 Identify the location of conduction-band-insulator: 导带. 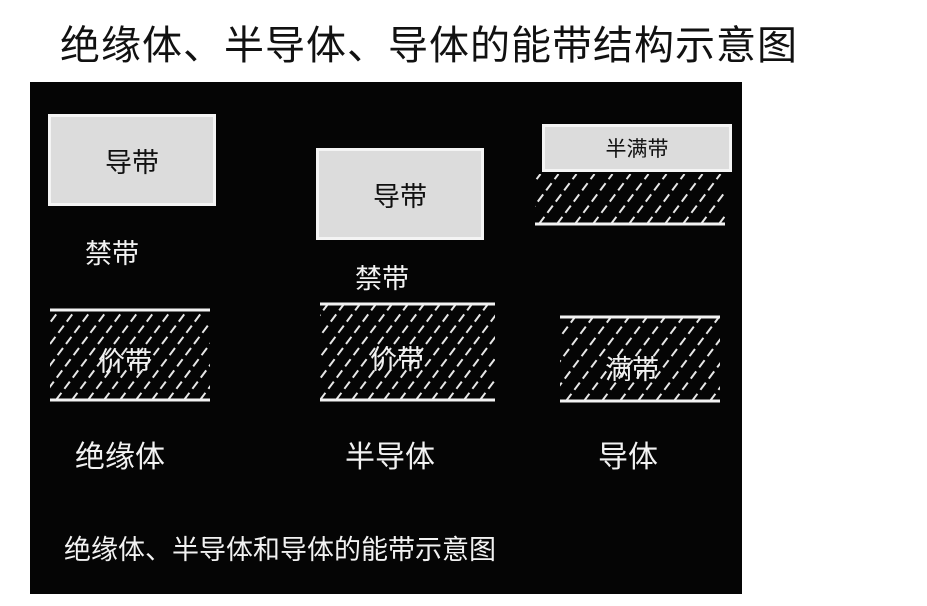
(132, 160).